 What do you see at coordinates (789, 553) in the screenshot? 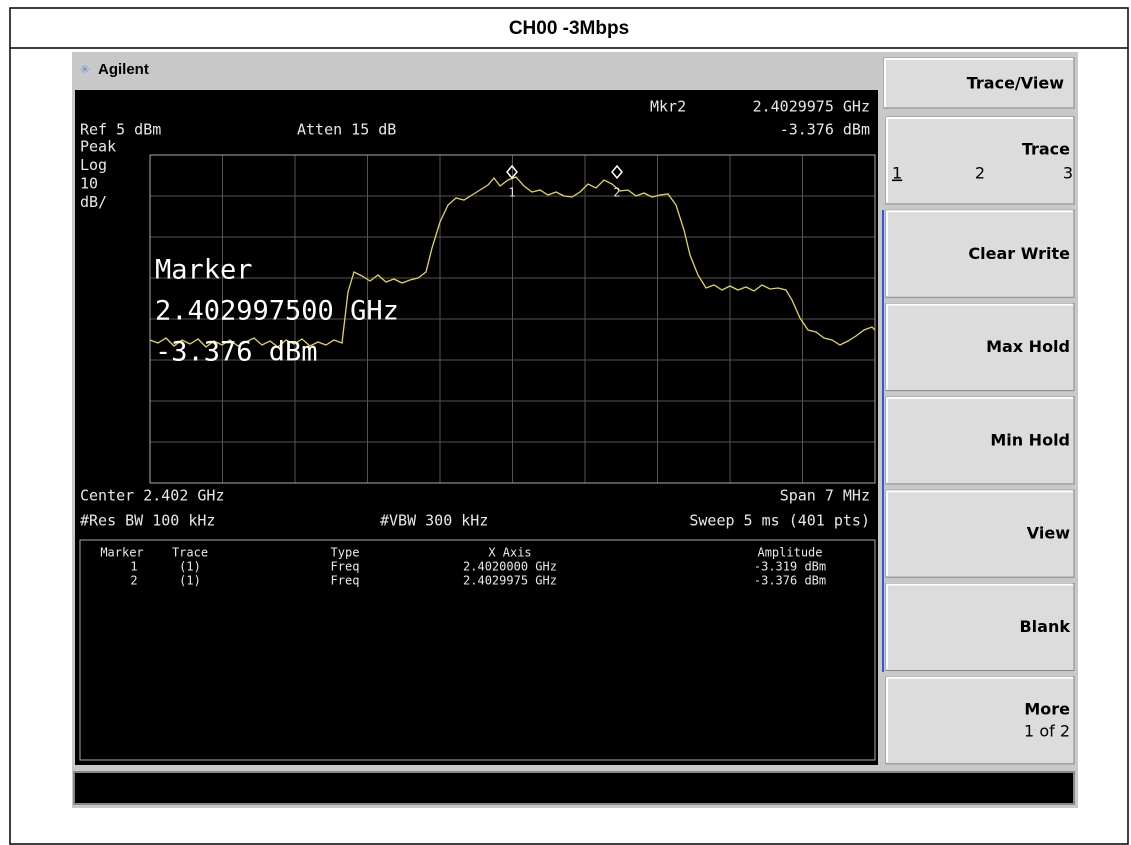
I see `table-header: Amplitude` at bounding box center [789, 553].